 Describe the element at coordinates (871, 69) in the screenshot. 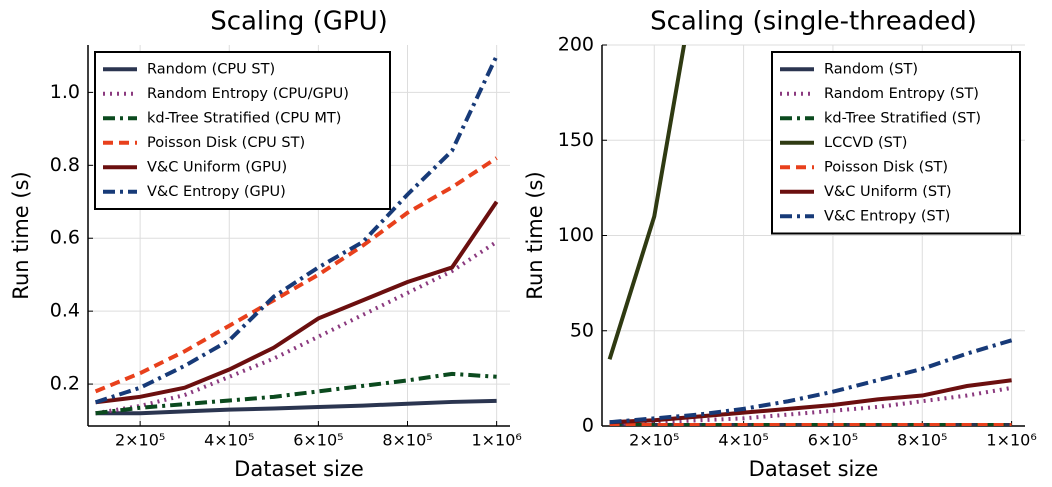

I see `legend-label: Random (ST)` at that location.